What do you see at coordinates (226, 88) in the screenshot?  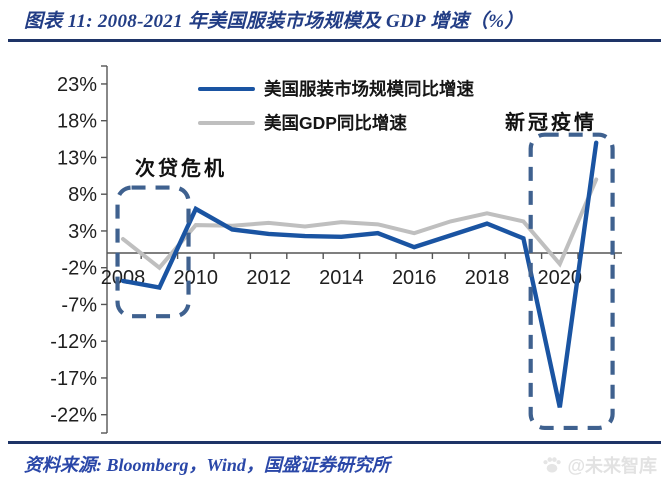 I see `apparel-line-swatch` at bounding box center [226, 88].